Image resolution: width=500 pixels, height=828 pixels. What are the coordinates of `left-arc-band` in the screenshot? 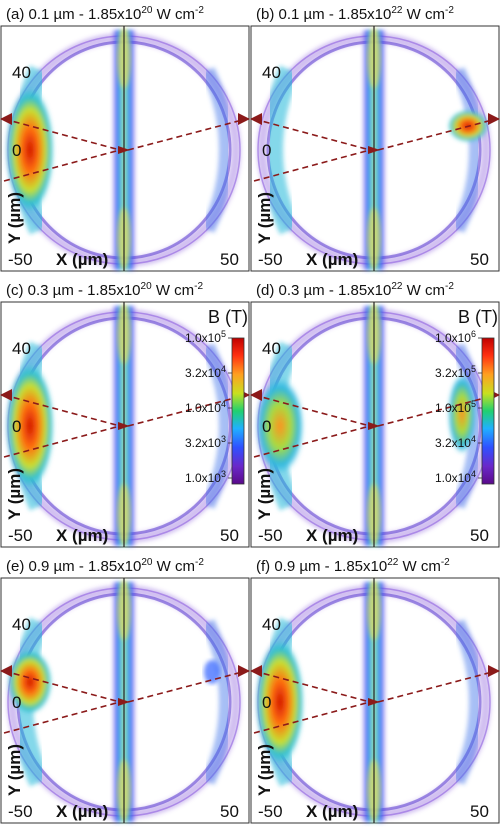 It's located at (281, 150).